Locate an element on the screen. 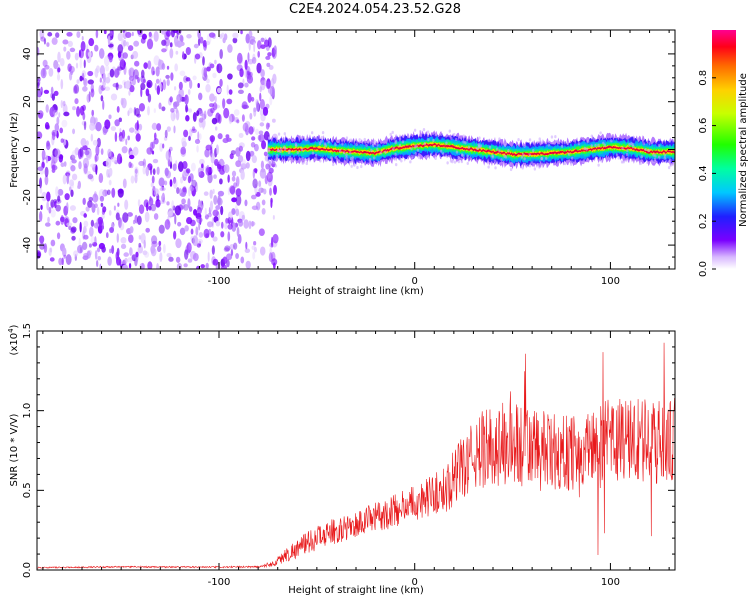  colorbar-tick-label: 0.6 is located at coordinates (703, 126).